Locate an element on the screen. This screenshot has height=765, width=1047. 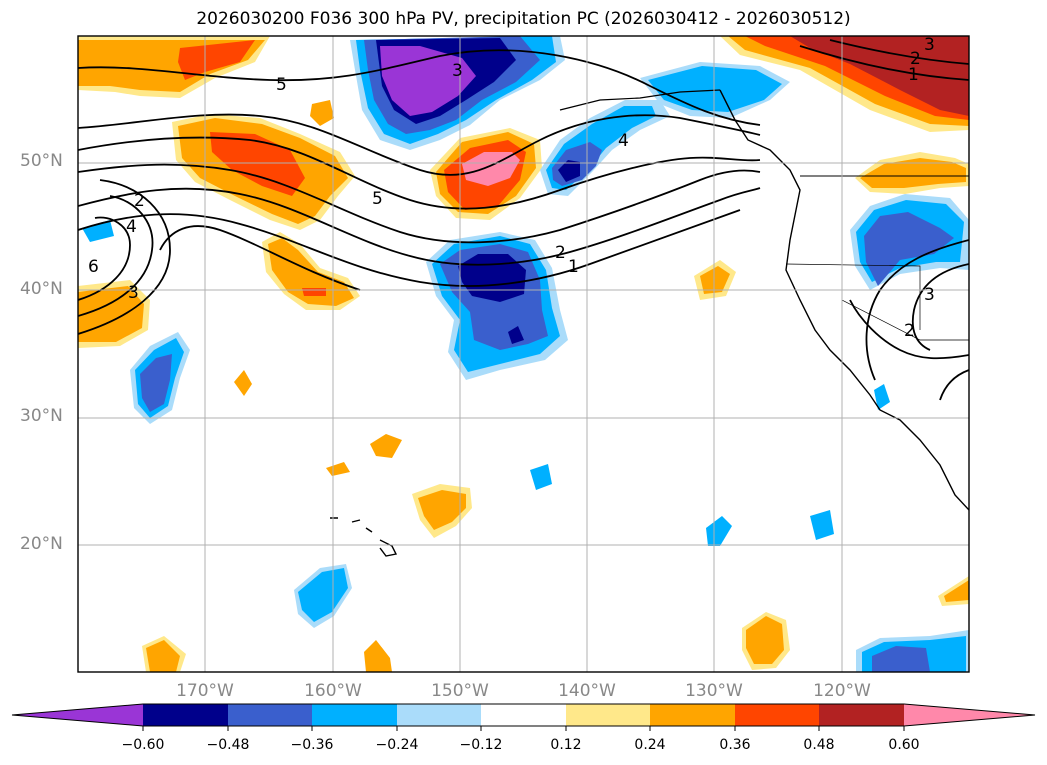
lat-label-40n: 40°N is located at coordinates (41, 289).